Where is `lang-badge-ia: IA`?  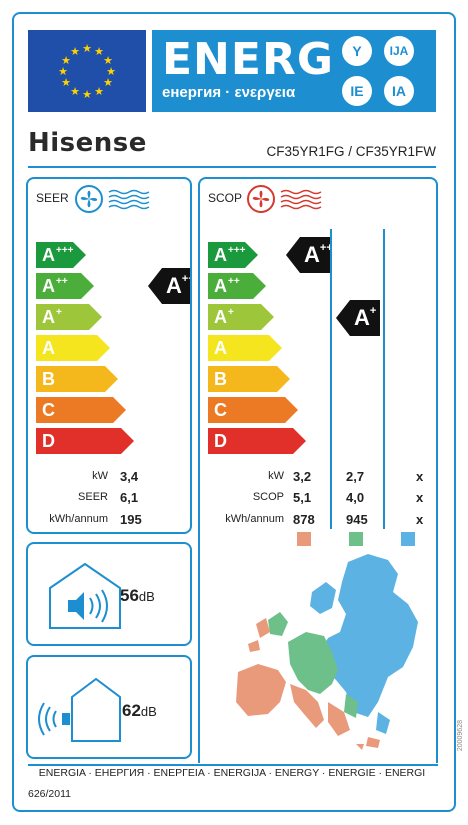
lang-badge-ia: IA is located at coordinates (399, 91).